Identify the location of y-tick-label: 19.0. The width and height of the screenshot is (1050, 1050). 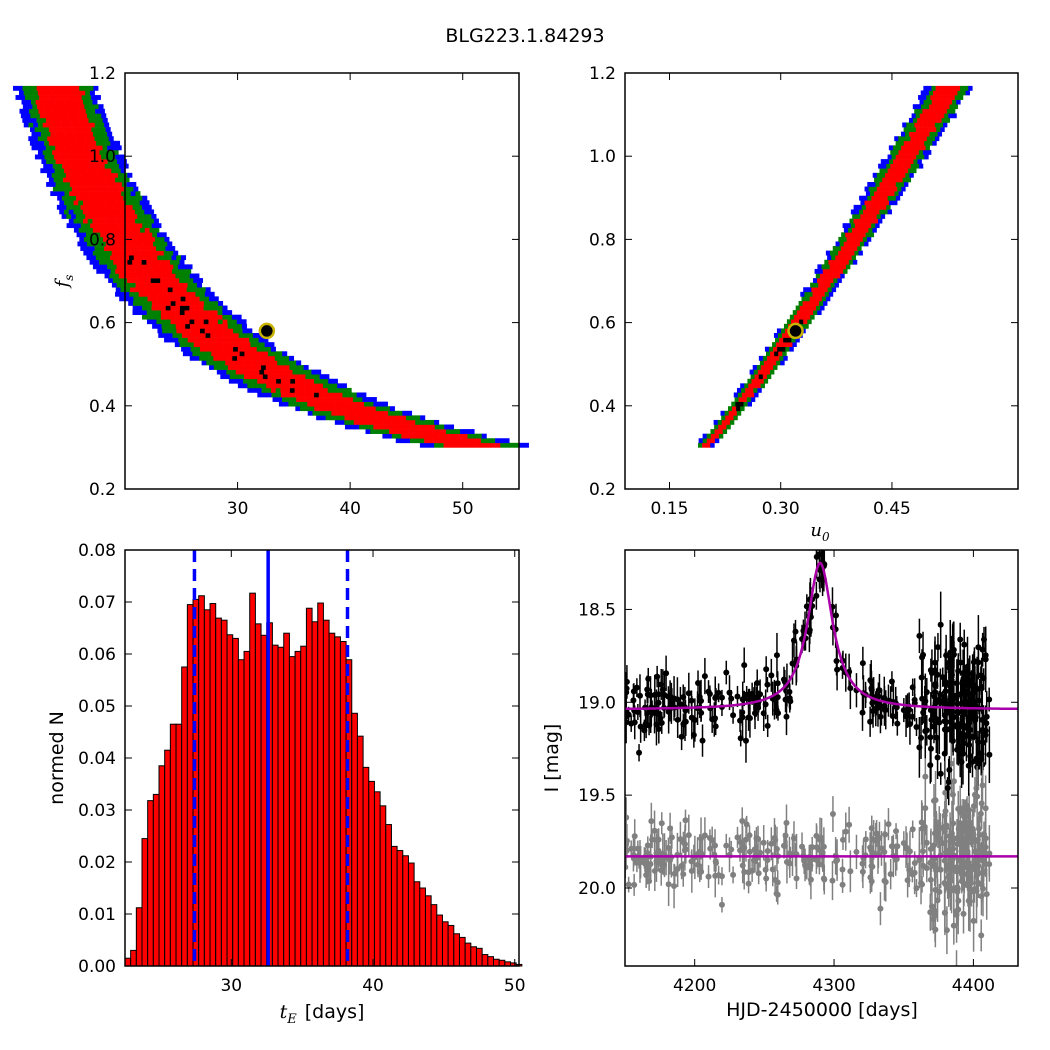
(597, 703).